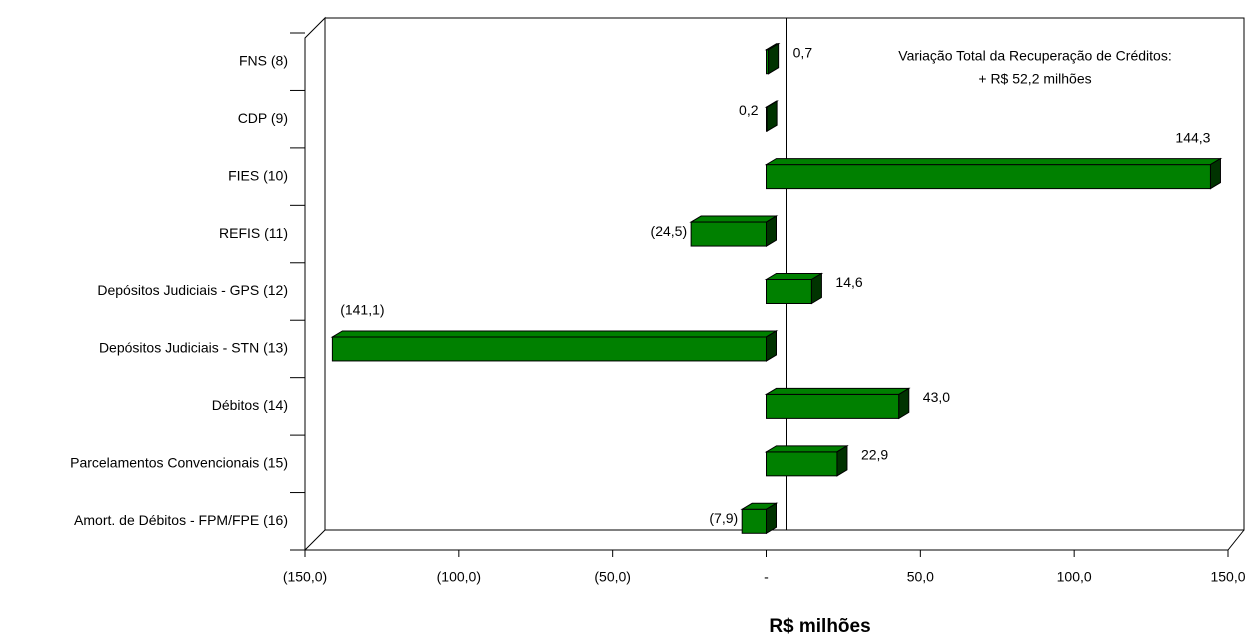 The image size is (1246, 637). What do you see at coordinates (258, 175) in the screenshot?
I see `y-tick-label: FIES (10)` at bounding box center [258, 175].